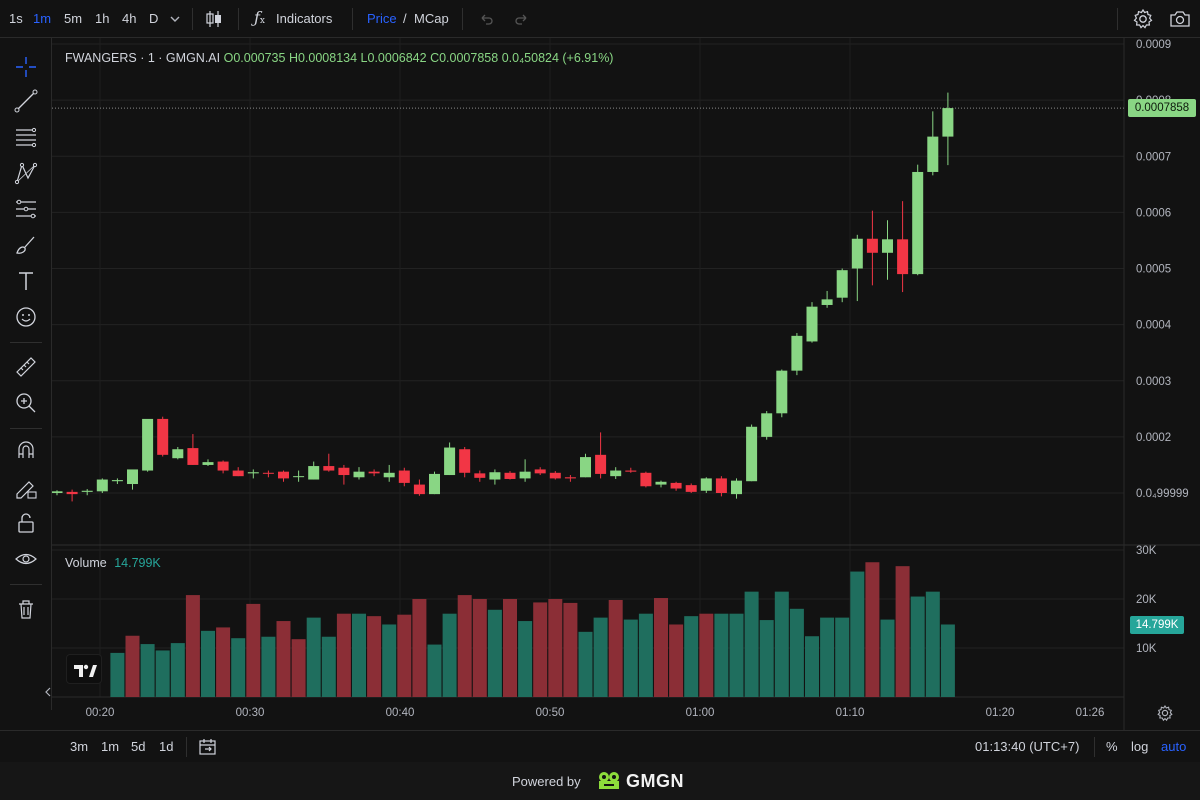 This screenshot has height=800, width=1200. What do you see at coordinates (100, 713) in the screenshot?
I see `time-axis-tick: 00:20` at bounding box center [100, 713].